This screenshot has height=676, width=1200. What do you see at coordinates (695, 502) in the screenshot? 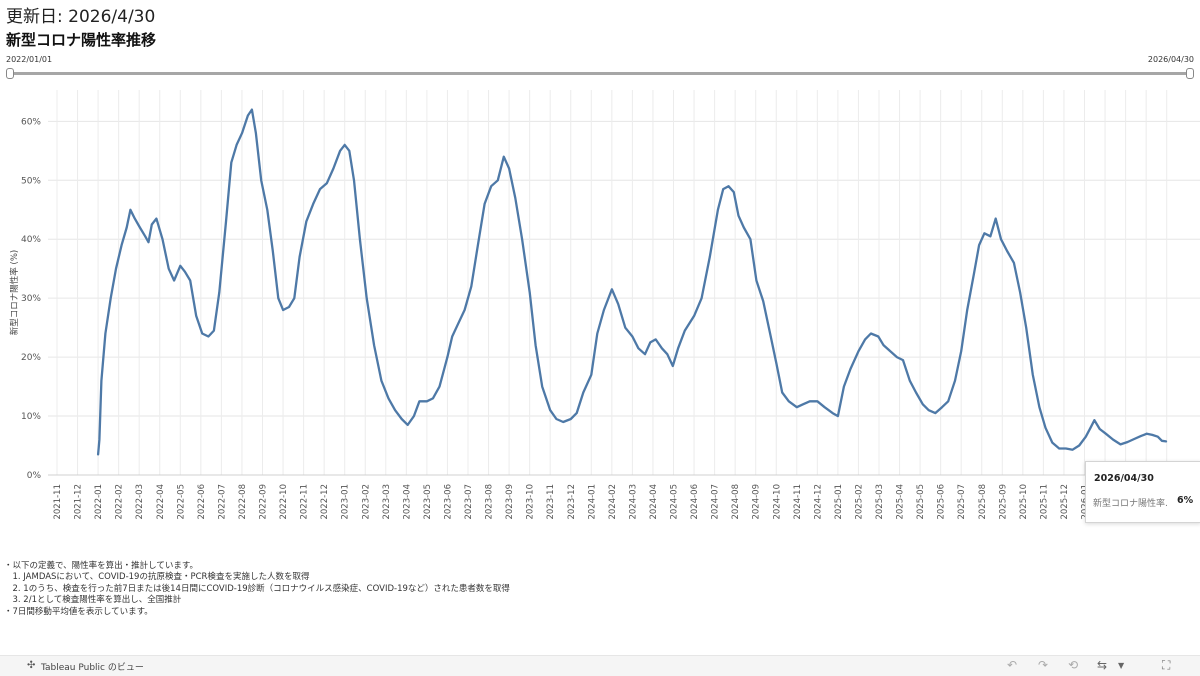
I see `x-tick-label: 2024-06` at bounding box center [695, 502].